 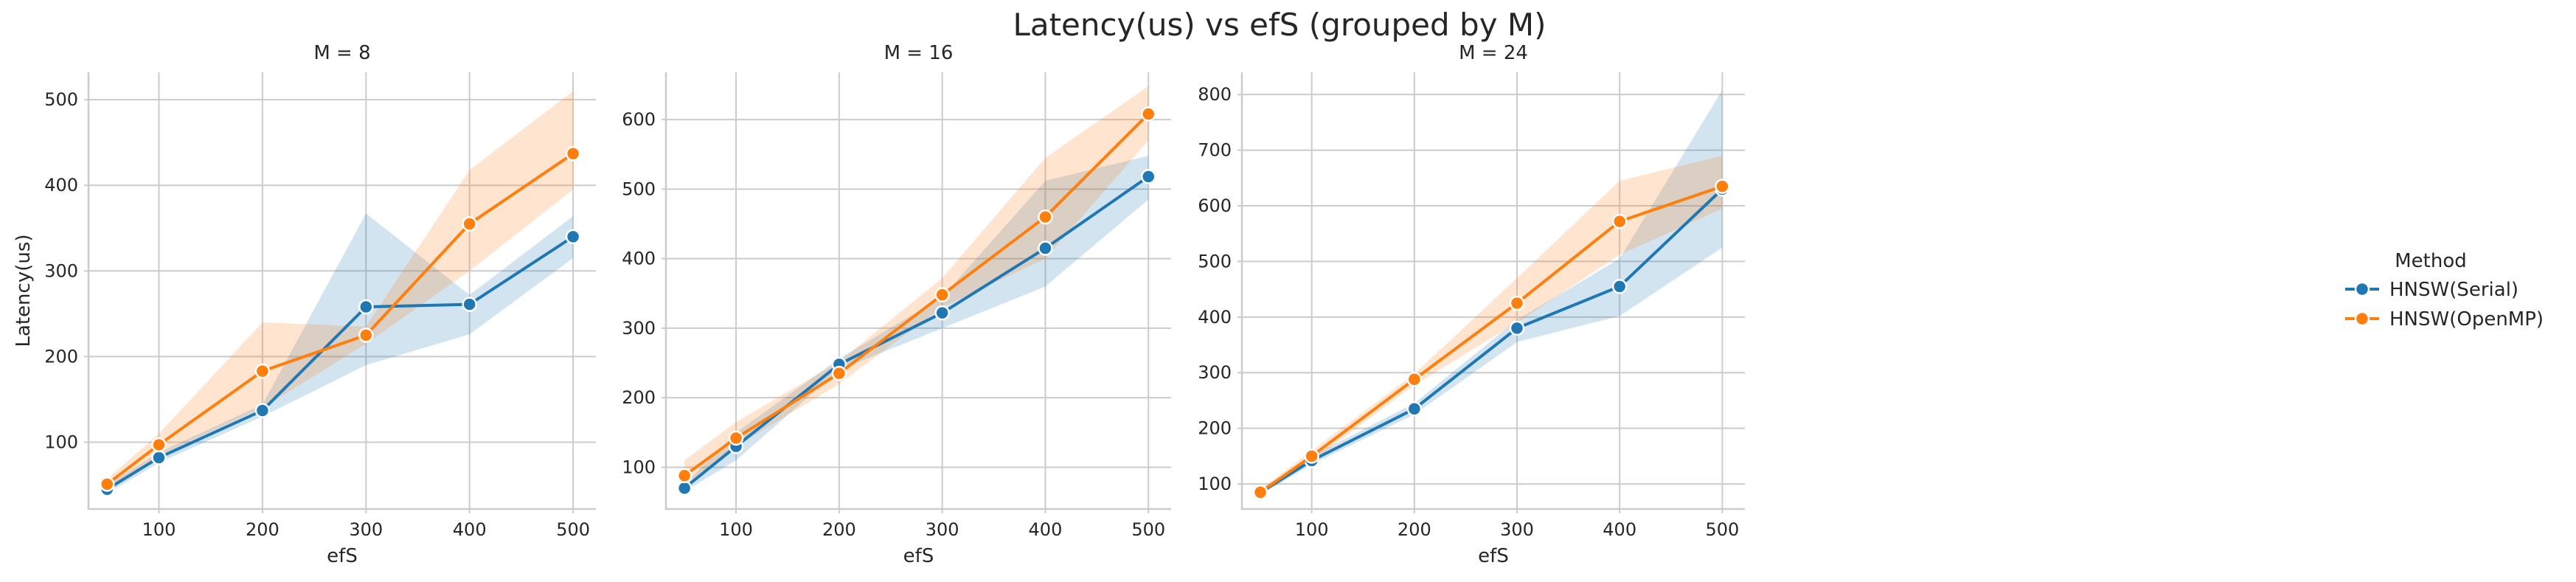 I want to click on legend-label: HNSW(Serial), so click(x=2453, y=290).